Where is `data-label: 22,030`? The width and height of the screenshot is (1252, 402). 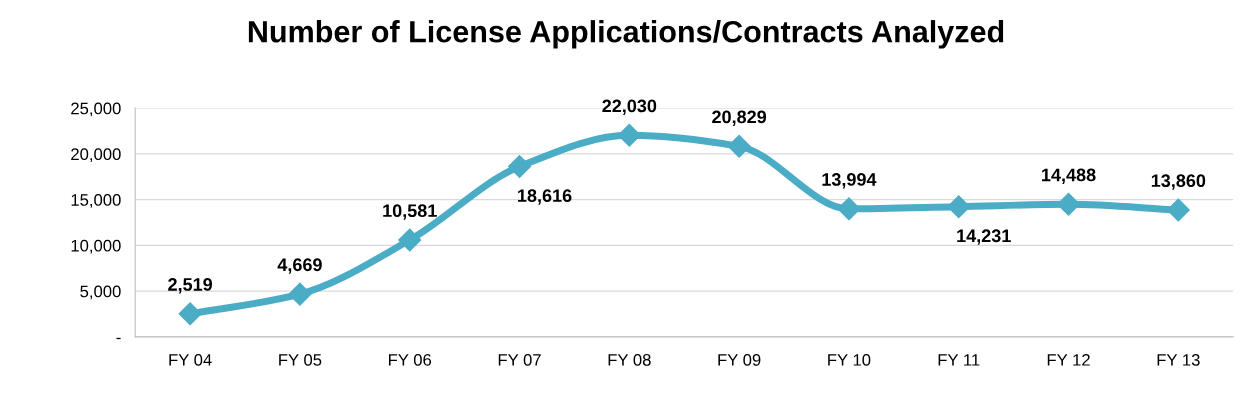 data-label: 22,030 is located at coordinates (629, 107).